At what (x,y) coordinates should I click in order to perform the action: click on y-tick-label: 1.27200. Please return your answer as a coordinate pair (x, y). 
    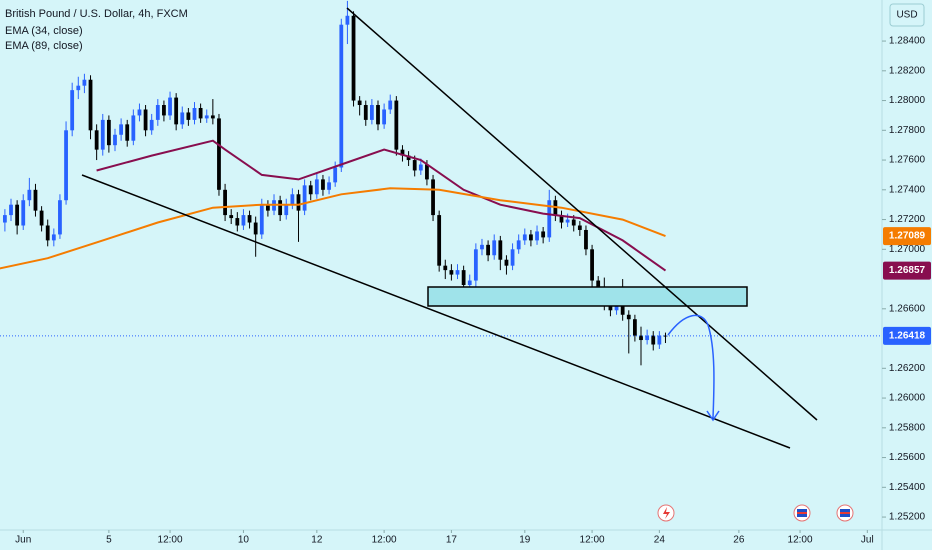
    Looking at the image, I should click on (907, 219).